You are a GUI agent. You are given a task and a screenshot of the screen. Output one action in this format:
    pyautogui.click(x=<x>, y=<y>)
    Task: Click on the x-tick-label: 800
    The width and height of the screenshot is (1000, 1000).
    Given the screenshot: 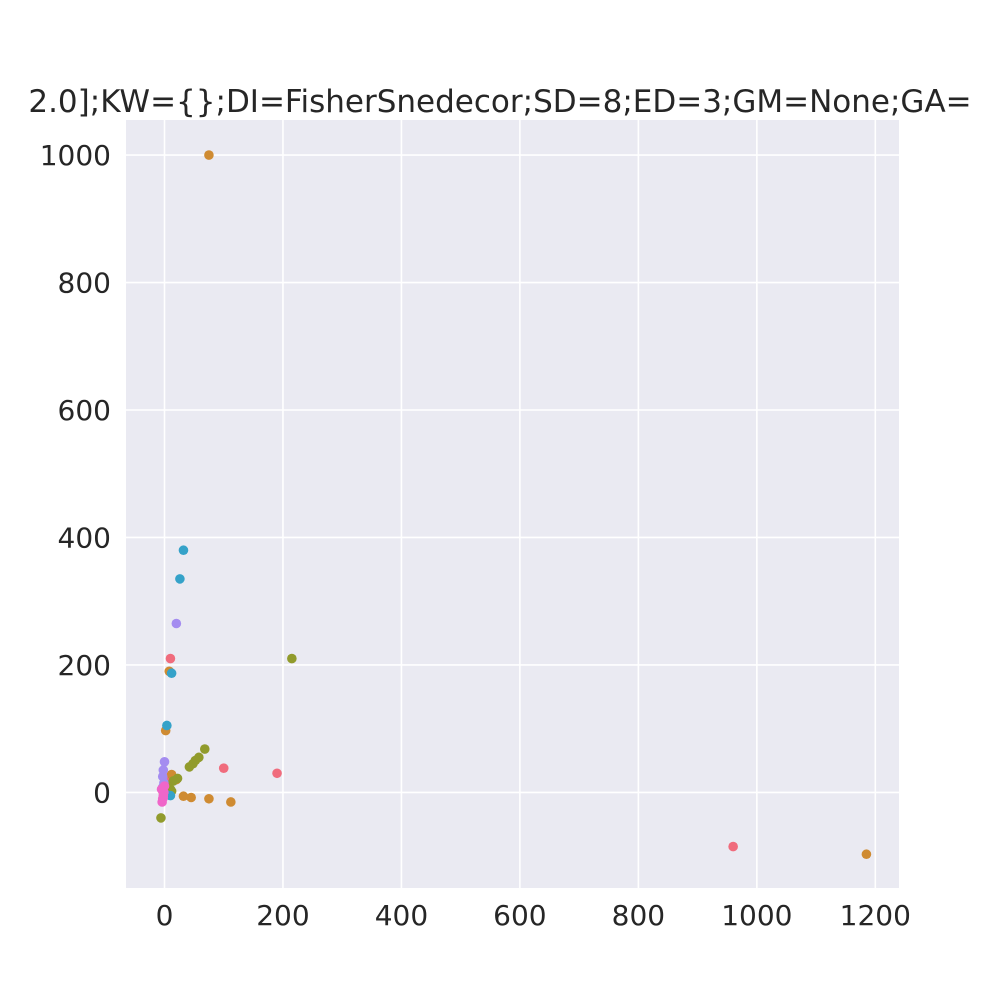 What is the action you would take?
    pyautogui.click(x=638, y=915)
    